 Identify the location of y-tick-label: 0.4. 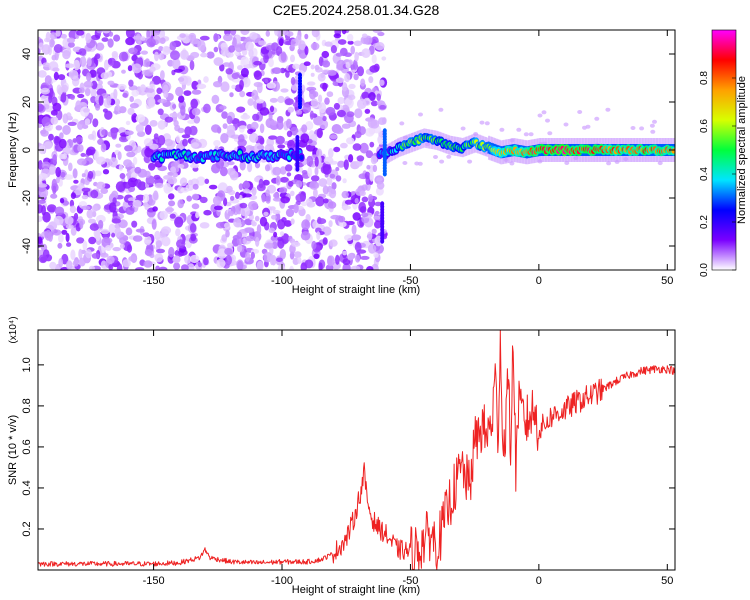
(27, 487).